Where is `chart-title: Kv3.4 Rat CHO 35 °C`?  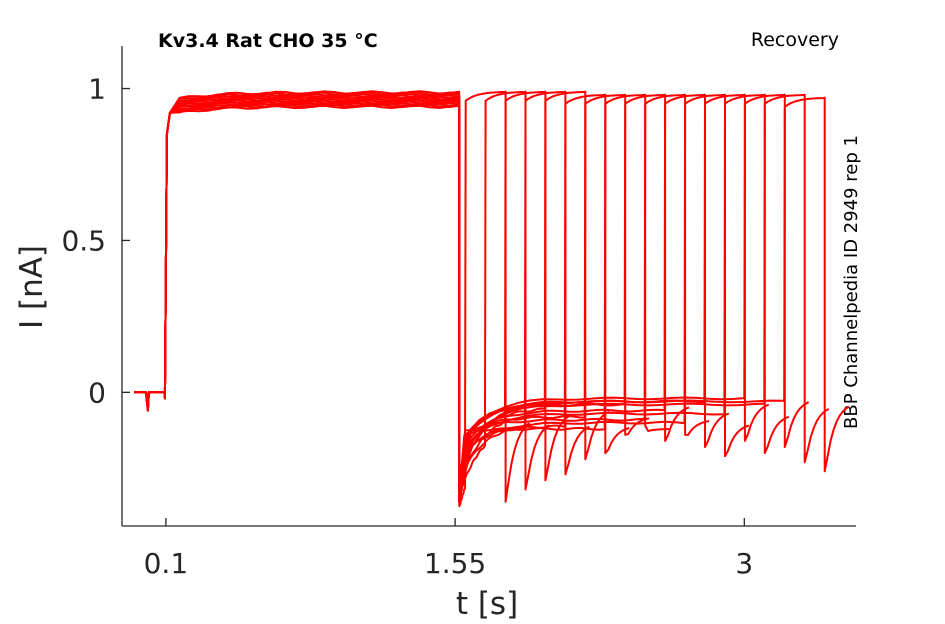 chart-title: Kv3.4 Rat CHO 35 °C is located at coordinates (268, 41).